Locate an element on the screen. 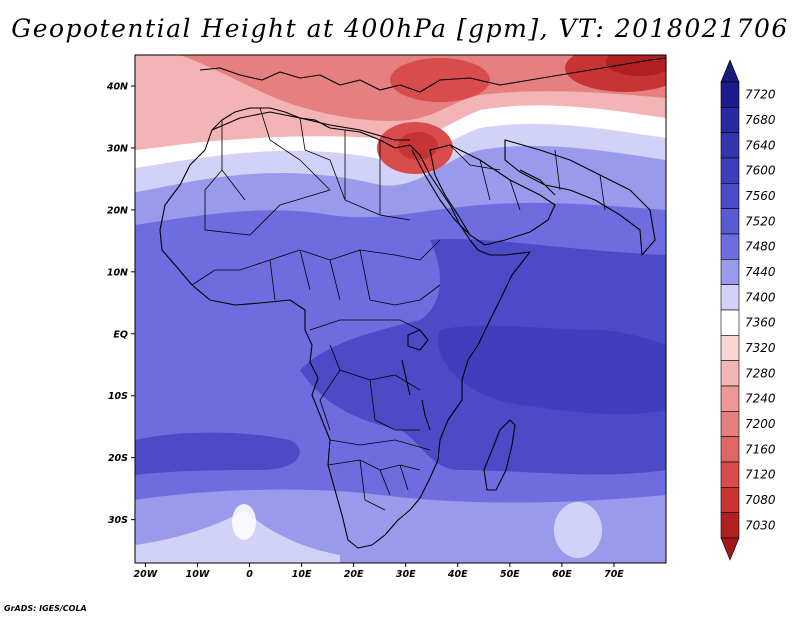  colorbar-label: 7600 is located at coordinates (760, 171).